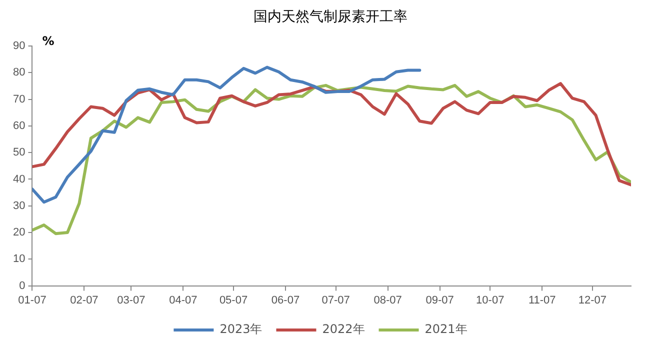 This screenshot has height=348, width=661. Describe the element at coordinates (19, 99) in the screenshot. I see `y-tick-label: 70` at that location.